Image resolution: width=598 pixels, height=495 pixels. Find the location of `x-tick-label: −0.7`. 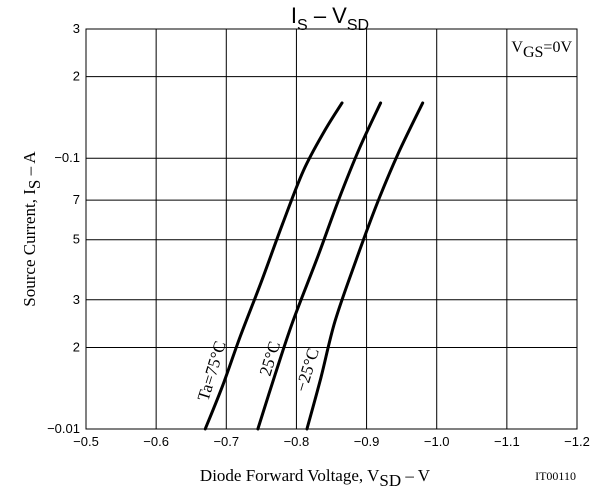

x-tick-label: −0.7 is located at coordinates (226, 441).